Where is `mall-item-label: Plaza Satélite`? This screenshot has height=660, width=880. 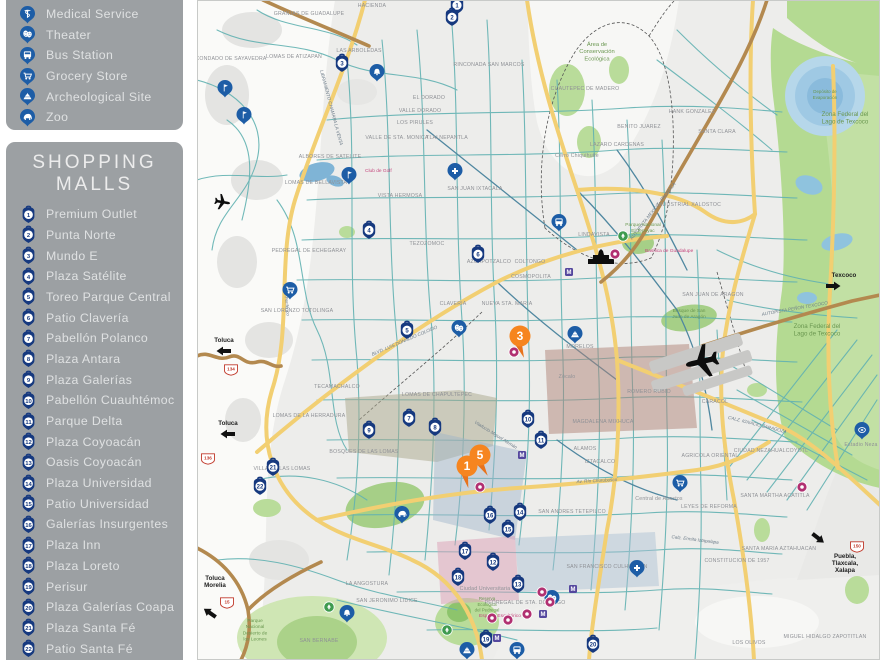 mall-item-label: Plaza Satélite is located at coordinates (86, 276).